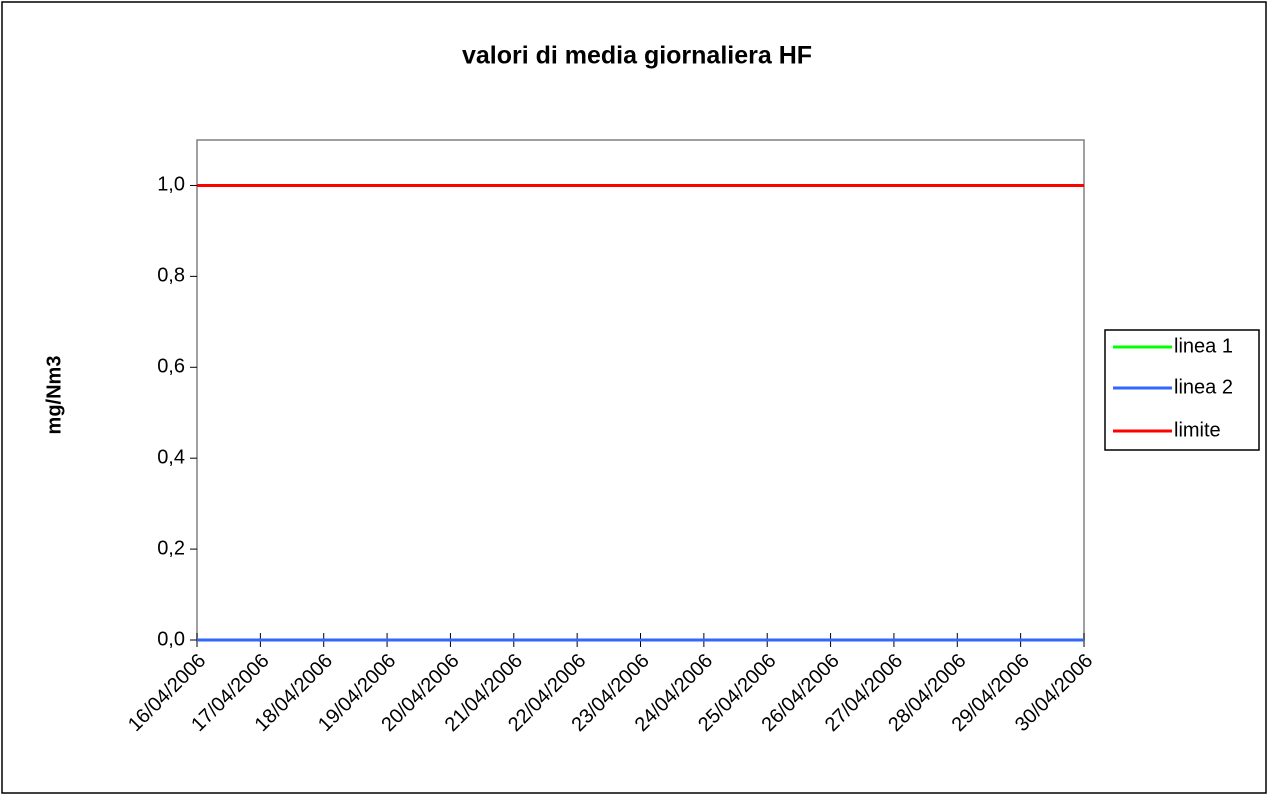 The width and height of the screenshot is (1269, 796). What do you see at coordinates (171, 276) in the screenshot?
I see `y-tick-label: 0,8` at bounding box center [171, 276].